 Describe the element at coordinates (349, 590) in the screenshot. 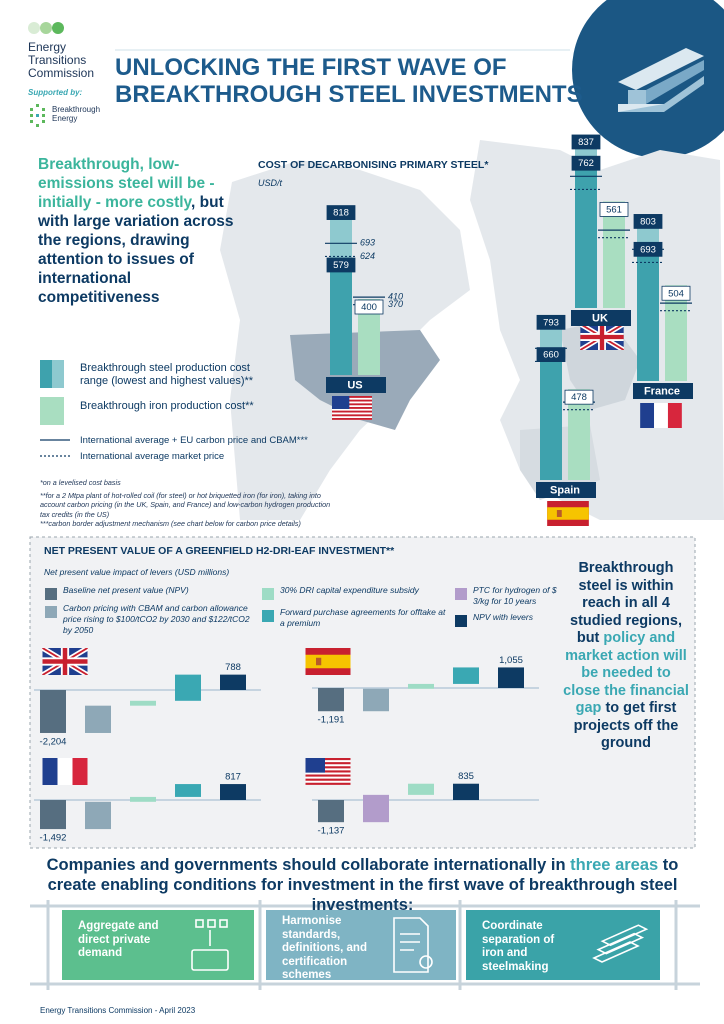

I see `lever-name: 30% DRI capital expenditure subsidy` at that location.